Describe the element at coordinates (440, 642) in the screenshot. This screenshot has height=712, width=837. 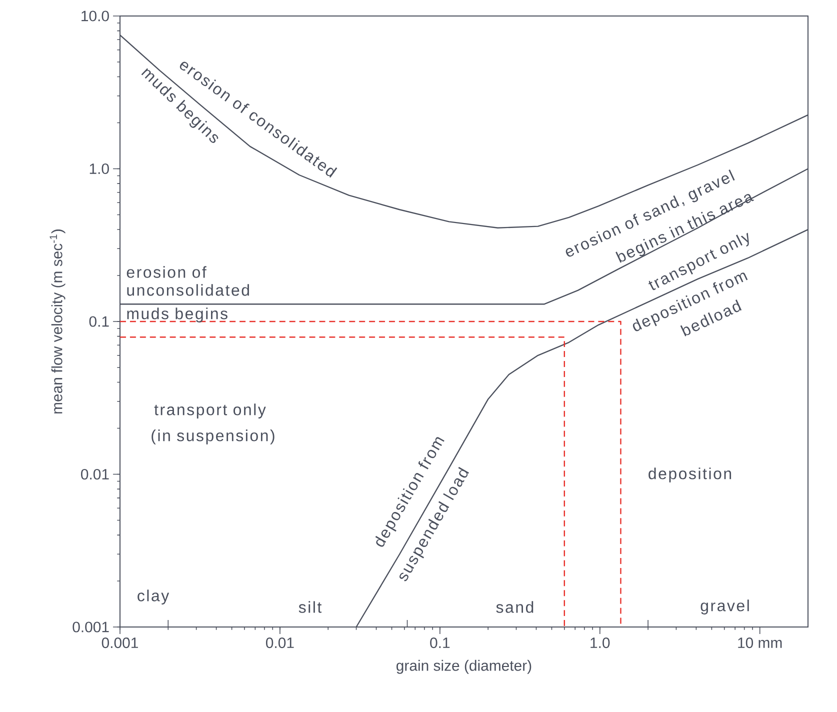
I see `x-tick-label: 0.1` at that location.